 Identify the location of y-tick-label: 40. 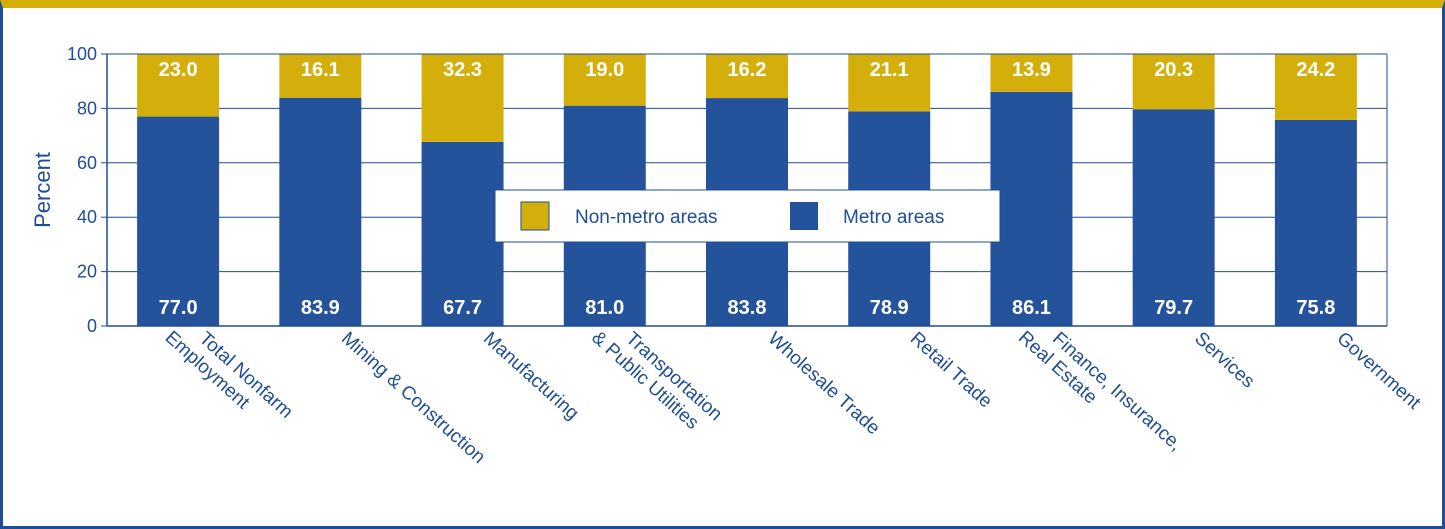
(87, 217).